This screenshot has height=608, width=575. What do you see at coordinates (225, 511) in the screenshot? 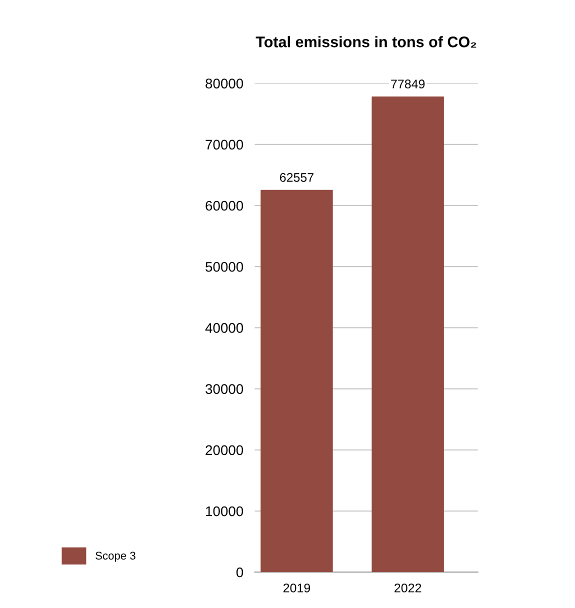
I see `y-tick-label: 10000` at bounding box center [225, 511].